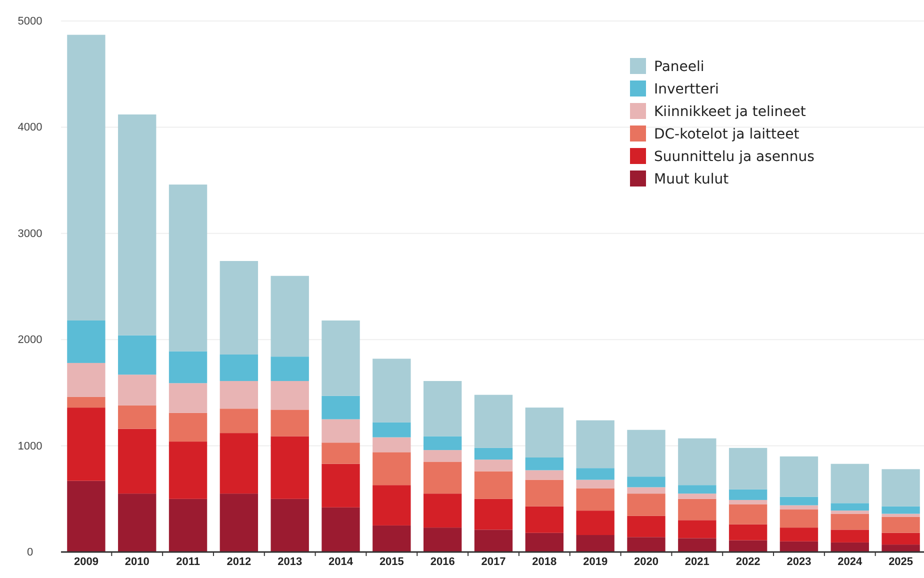 This screenshot has width=924, height=578. What do you see at coordinates (901, 562) in the screenshot?
I see `x-tick-label: 2025` at bounding box center [901, 562].